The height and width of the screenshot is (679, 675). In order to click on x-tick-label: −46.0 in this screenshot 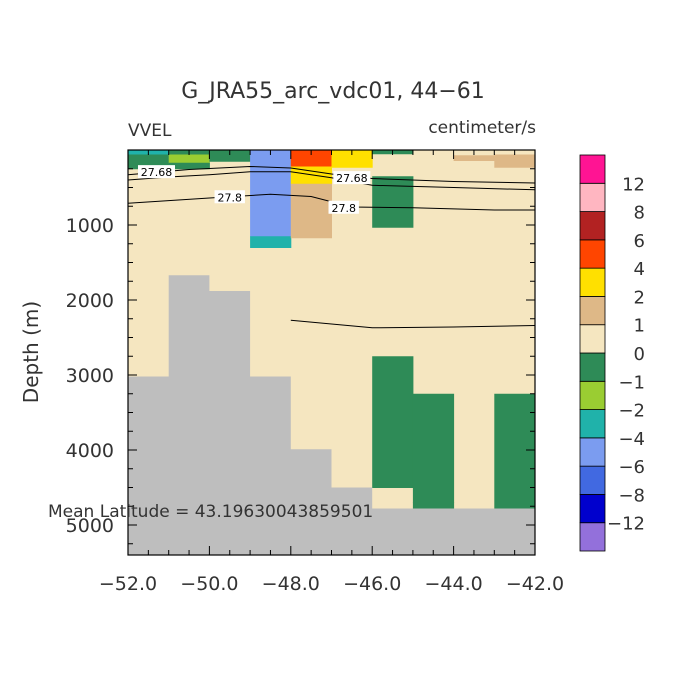, I will do `click(372, 584)`.